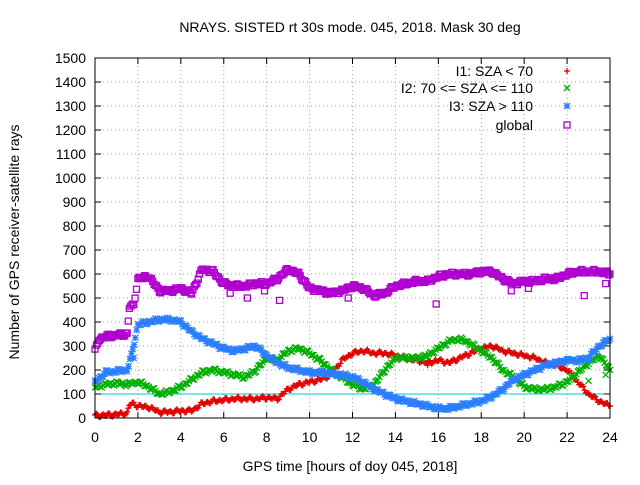  Describe the element at coordinates (75, 394) in the screenshot. I see `y-tick-label: 100` at that location.